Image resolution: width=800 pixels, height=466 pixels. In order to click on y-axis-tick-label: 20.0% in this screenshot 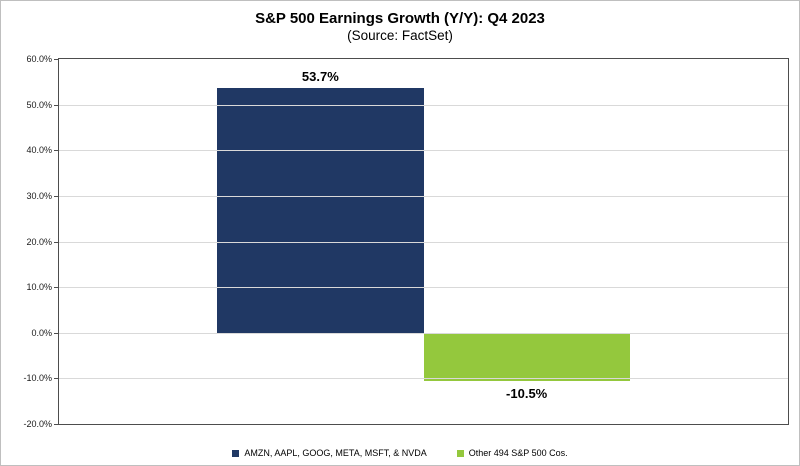, I will do `click(39, 241)`.